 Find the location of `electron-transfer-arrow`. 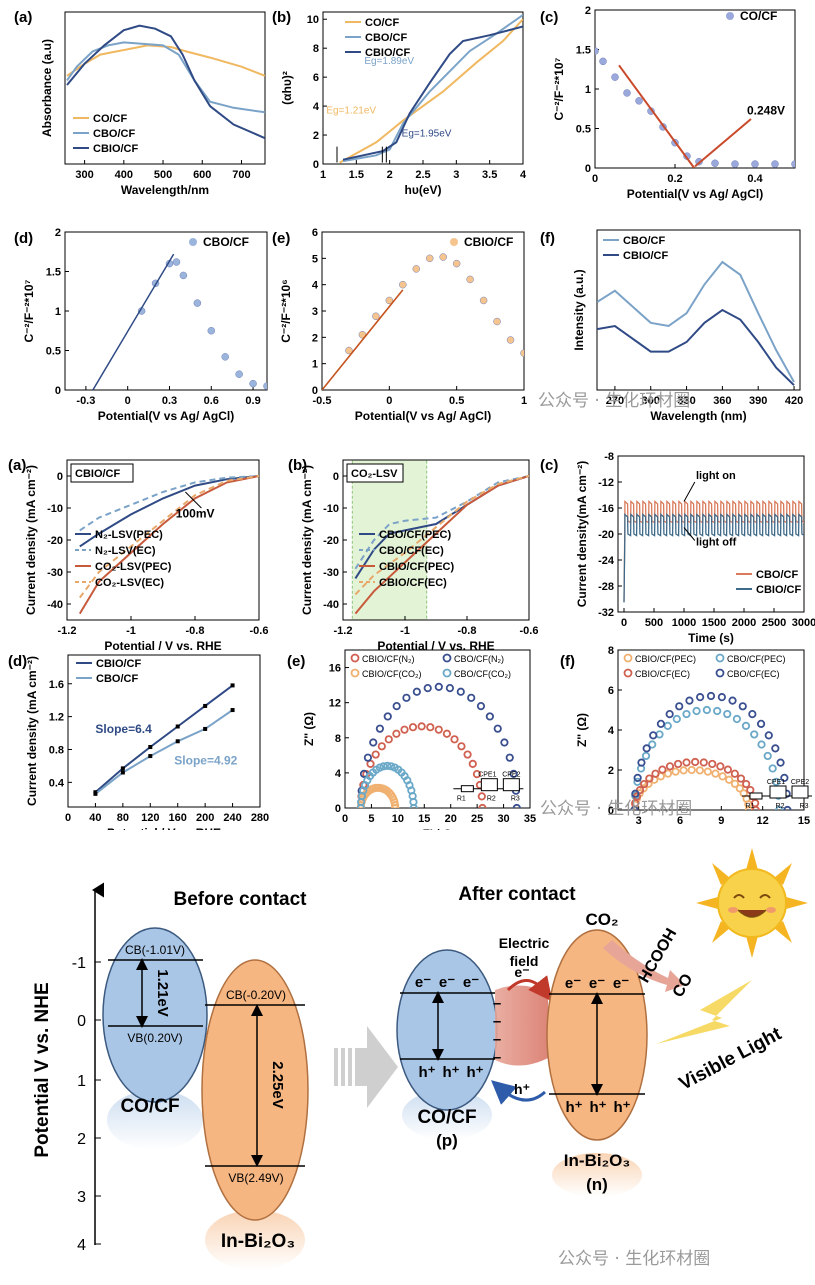

electron-transfer-arrow is located at coordinates (529, 988).